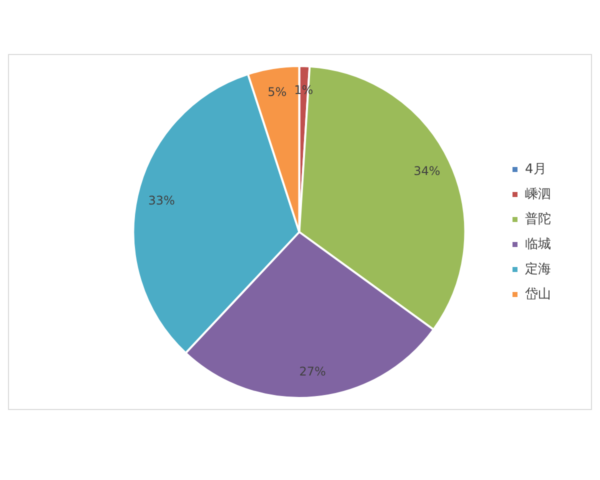  I want to click on legend-label: 定海, so click(538, 269).